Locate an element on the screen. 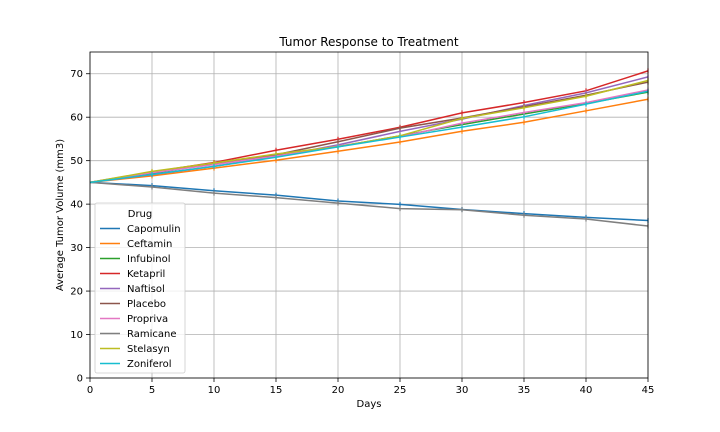 The image size is (720, 432). x-tick-label: 20 is located at coordinates (338, 390).